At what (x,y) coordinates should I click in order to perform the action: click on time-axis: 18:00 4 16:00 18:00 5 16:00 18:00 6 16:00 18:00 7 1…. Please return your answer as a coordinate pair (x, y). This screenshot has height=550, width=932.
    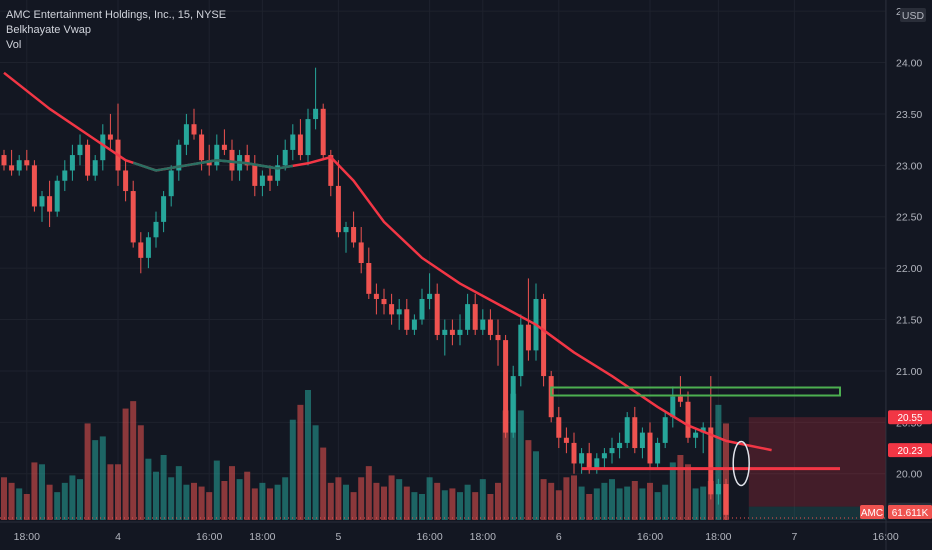
    Looking at the image, I should click on (466, 532).